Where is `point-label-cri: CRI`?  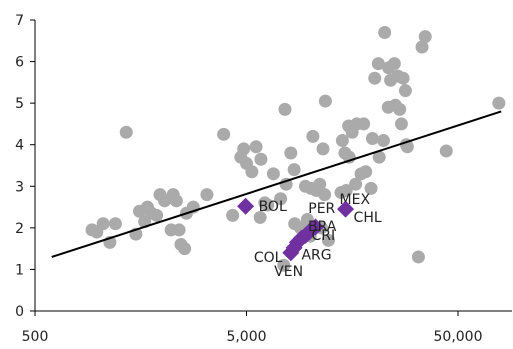 point-label-cri: CRI is located at coordinates (324, 236).